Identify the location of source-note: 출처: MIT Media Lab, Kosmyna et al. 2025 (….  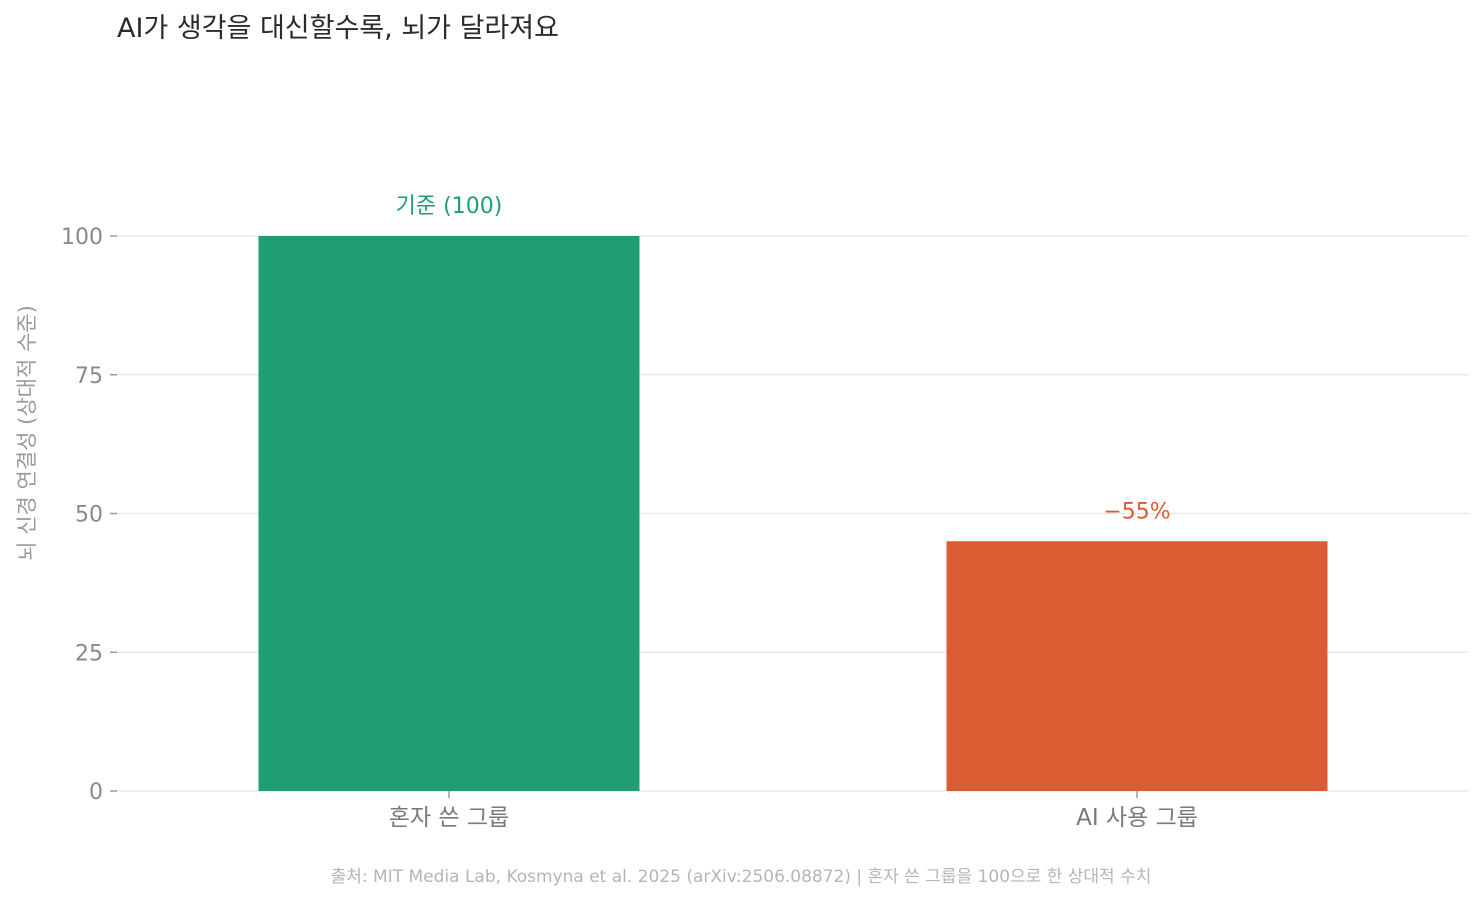
(741, 877).